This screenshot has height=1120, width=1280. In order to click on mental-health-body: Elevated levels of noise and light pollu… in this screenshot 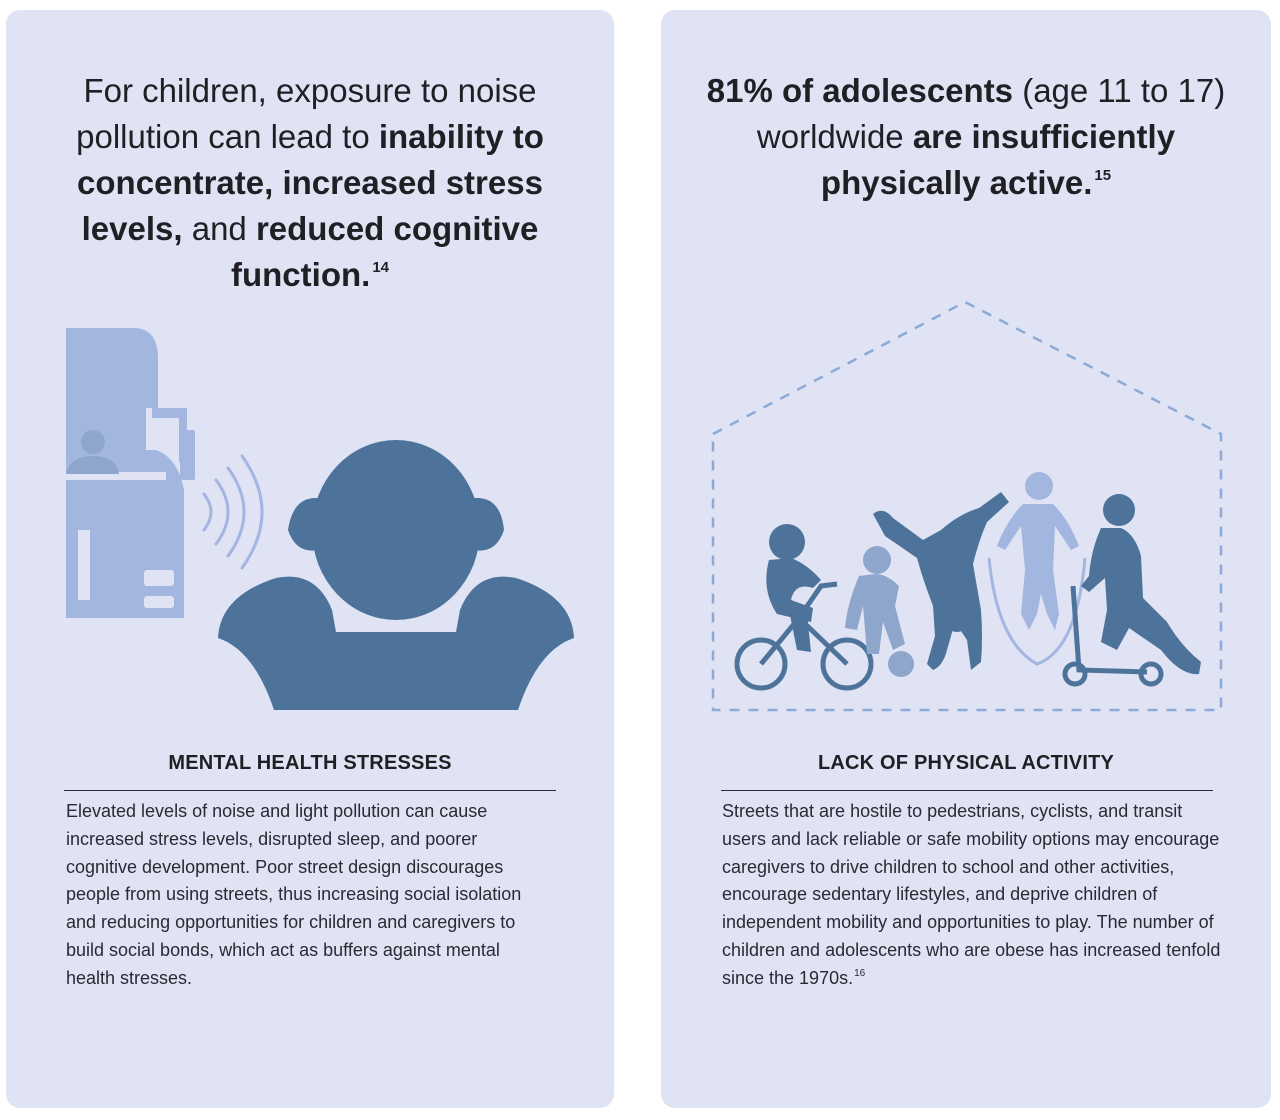, I will do `click(294, 894)`.